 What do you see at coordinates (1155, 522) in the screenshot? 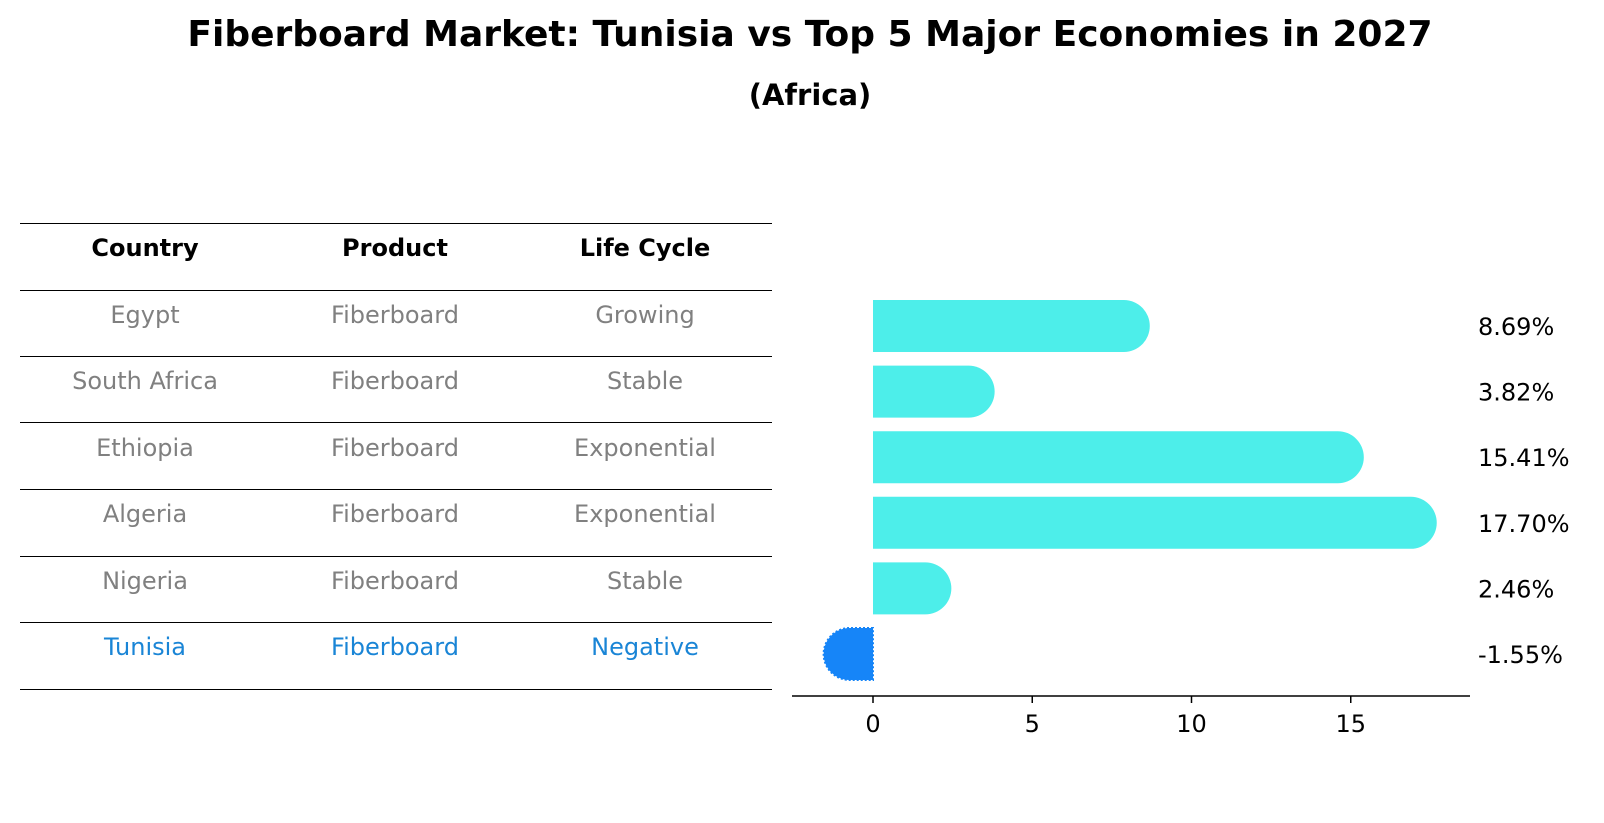
I see `bar-algeria` at bounding box center [1155, 522].